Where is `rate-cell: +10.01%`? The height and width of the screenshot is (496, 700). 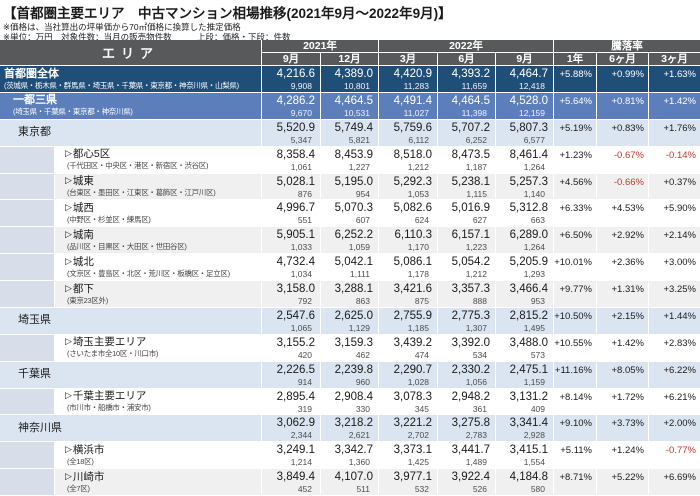
rate-cell: +10.01% is located at coordinates (575, 267).